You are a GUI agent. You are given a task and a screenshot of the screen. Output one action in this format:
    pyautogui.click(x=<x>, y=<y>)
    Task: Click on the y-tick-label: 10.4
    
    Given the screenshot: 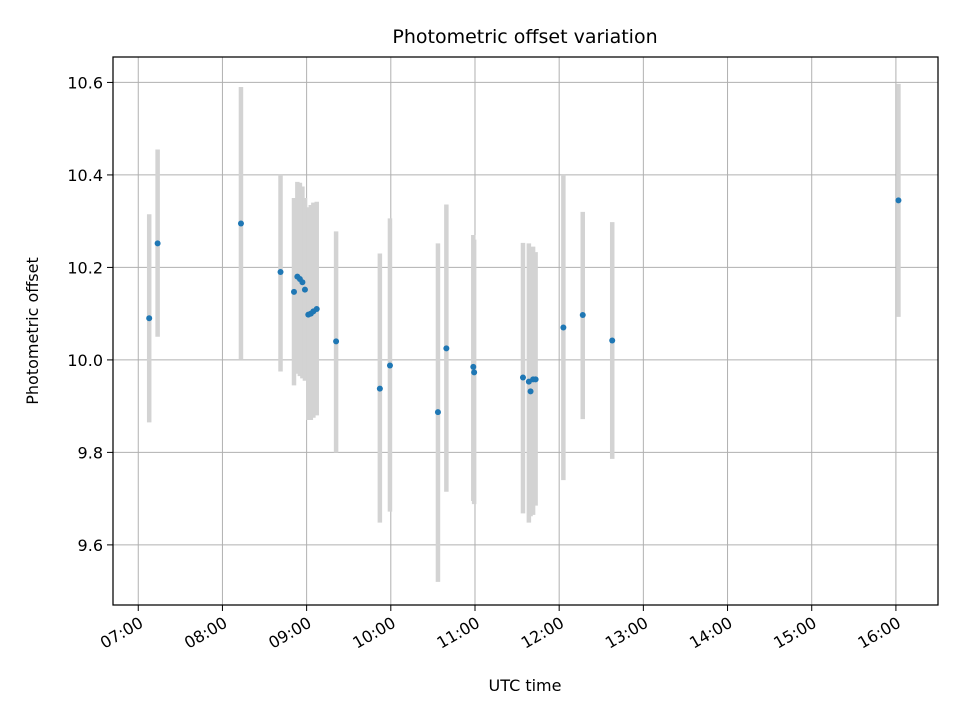 What is the action you would take?
    pyautogui.click(x=85, y=175)
    